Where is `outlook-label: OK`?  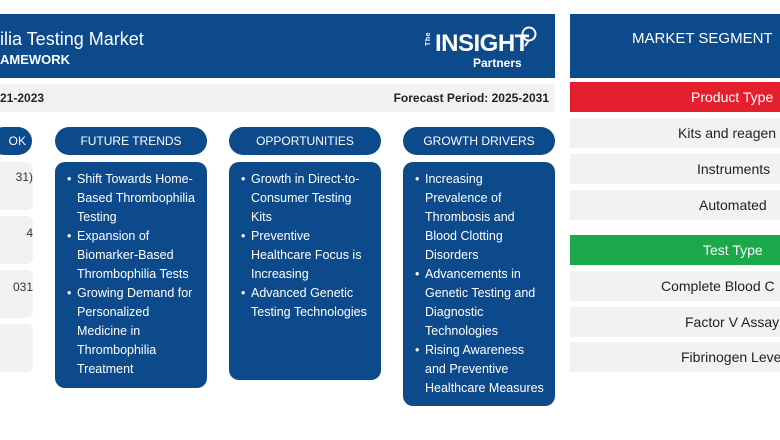 outlook-label: OK is located at coordinates (17, 141).